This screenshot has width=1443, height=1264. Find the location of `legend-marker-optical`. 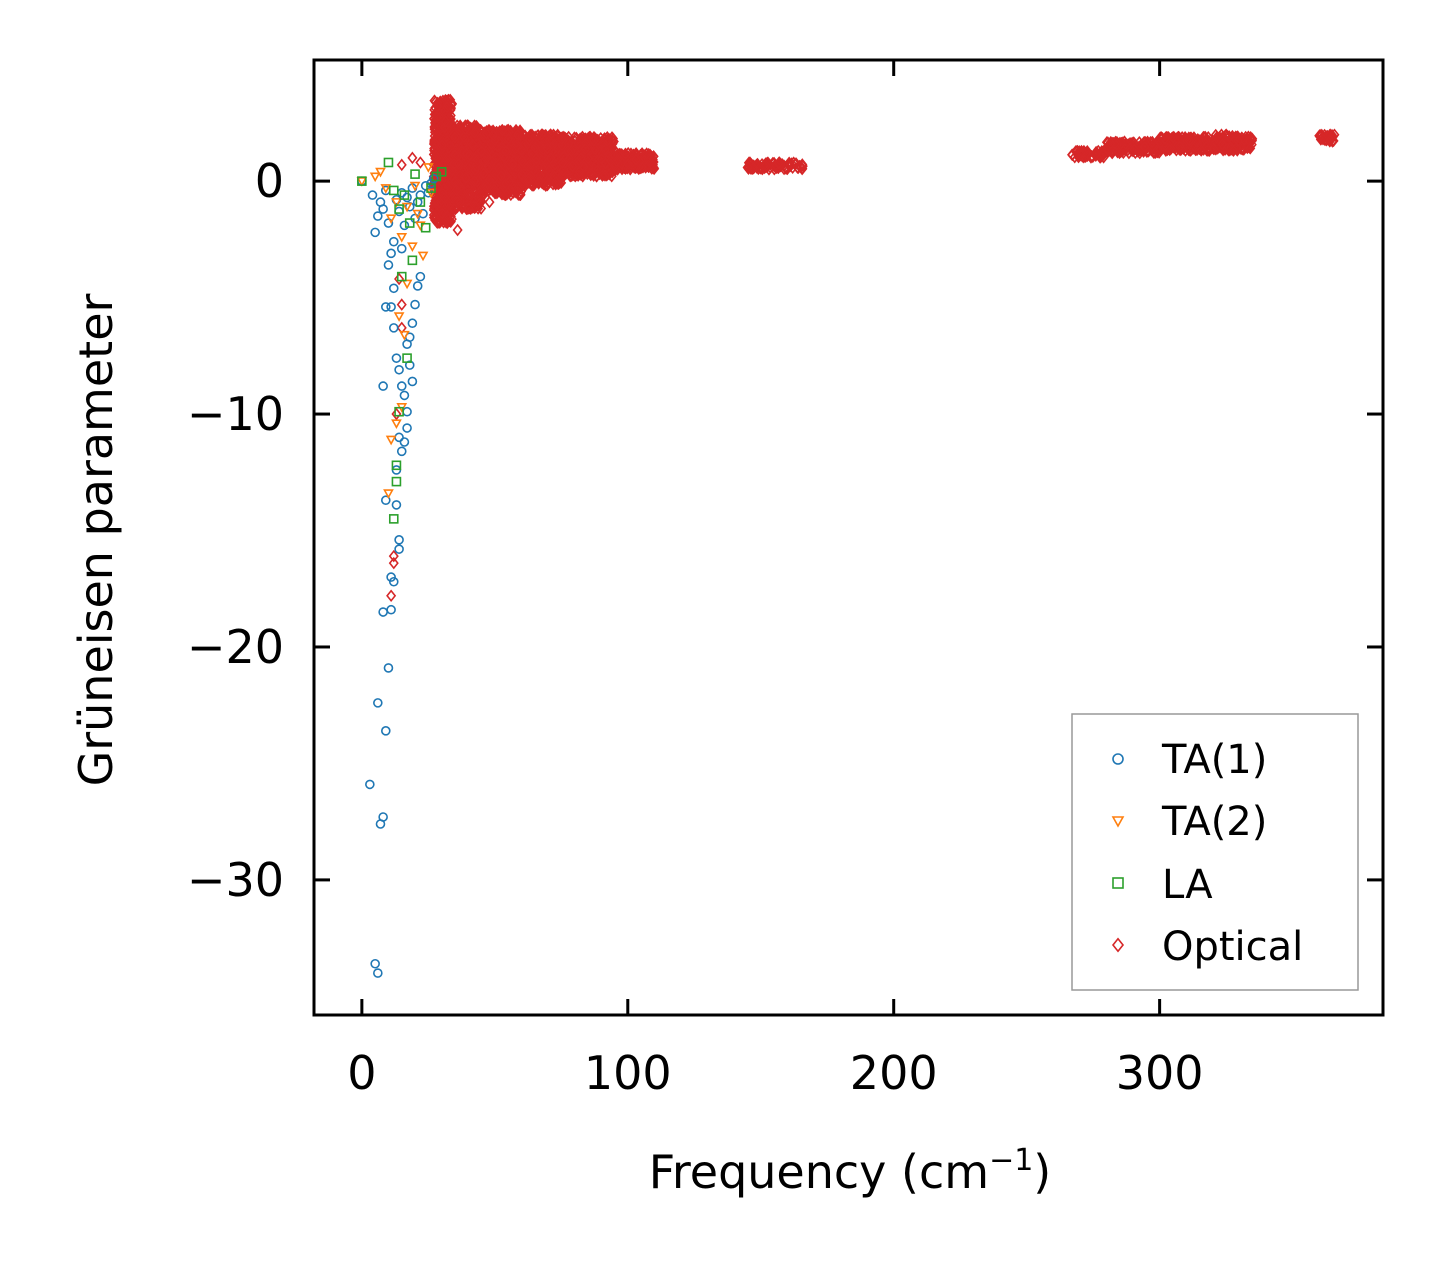

legend-marker-optical is located at coordinates (1118, 945).